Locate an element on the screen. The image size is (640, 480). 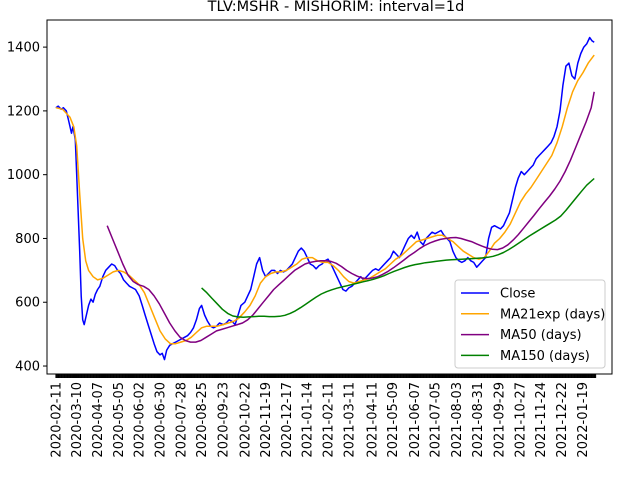
x-tick-label-1: 2020-03-10 is located at coordinates (77, 420).